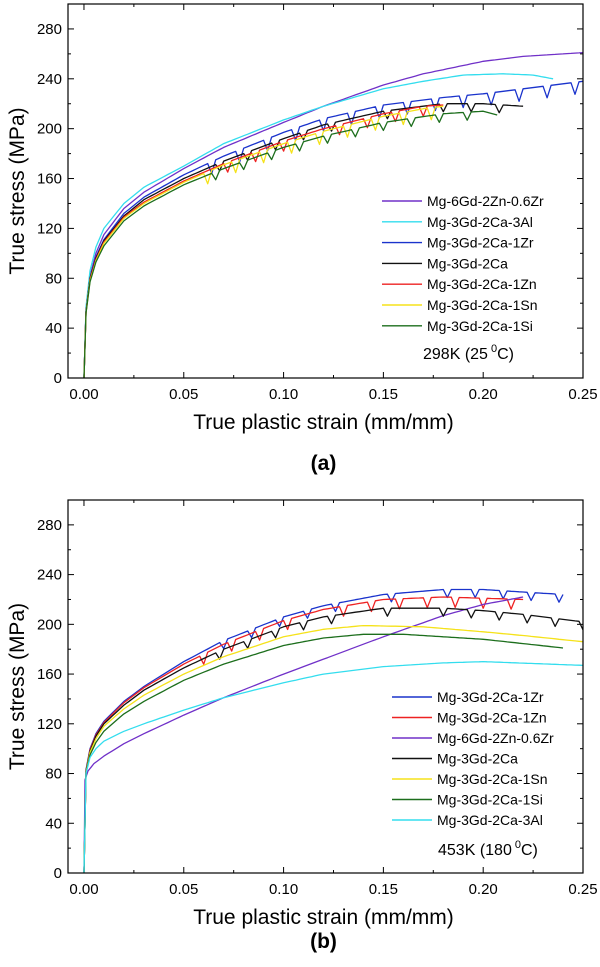  Describe the element at coordinates (475, 850) in the screenshot. I see `annotation-main: 453K (180` at that location.